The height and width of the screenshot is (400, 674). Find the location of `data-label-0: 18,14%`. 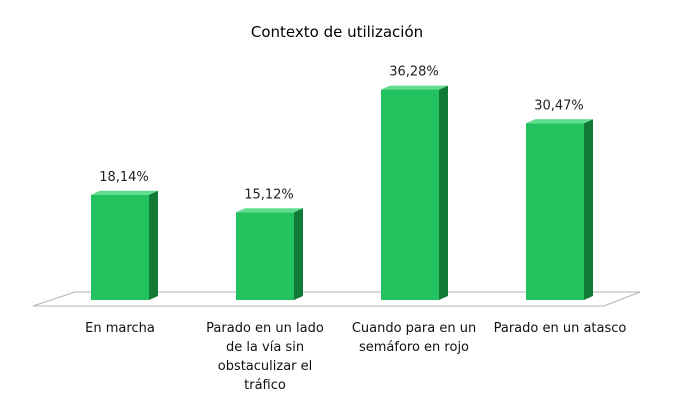

data-label-0: 18,14% is located at coordinates (124, 177).